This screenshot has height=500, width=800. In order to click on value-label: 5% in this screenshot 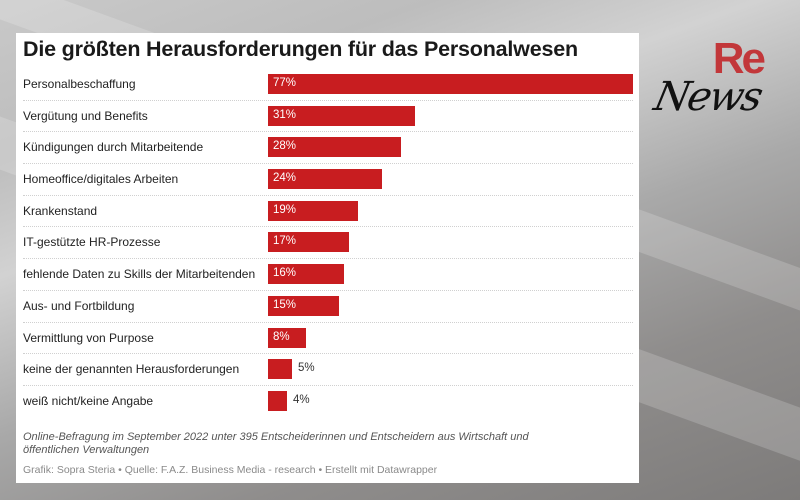, I will do `click(306, 368)`.